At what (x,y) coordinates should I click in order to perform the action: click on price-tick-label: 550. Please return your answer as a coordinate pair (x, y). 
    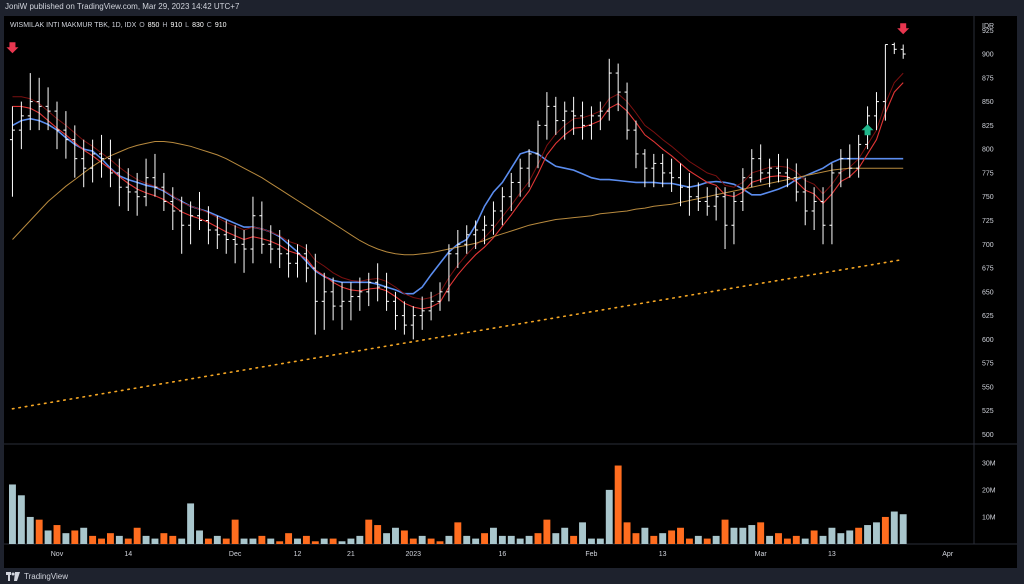
    Looking at the image, I should click on (988, 387).